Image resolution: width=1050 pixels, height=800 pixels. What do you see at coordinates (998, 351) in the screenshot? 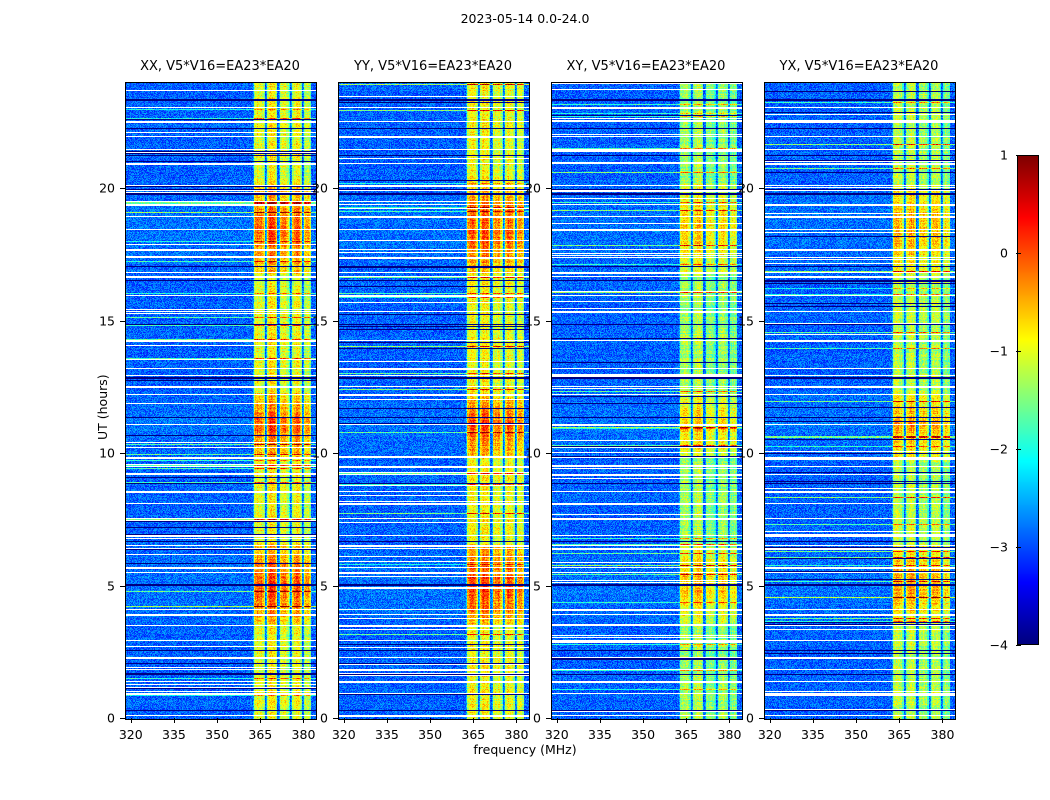
I see `colorbar-tick-label: −1` at bounding box center [998, 351].